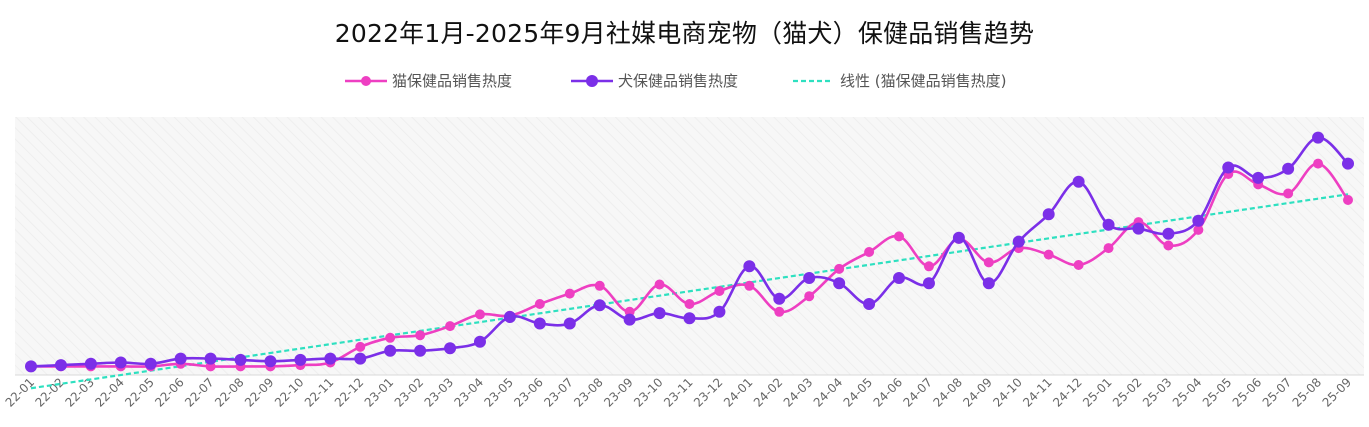  I want to click on x-tick-label: 25-04, so click(1187, 392).